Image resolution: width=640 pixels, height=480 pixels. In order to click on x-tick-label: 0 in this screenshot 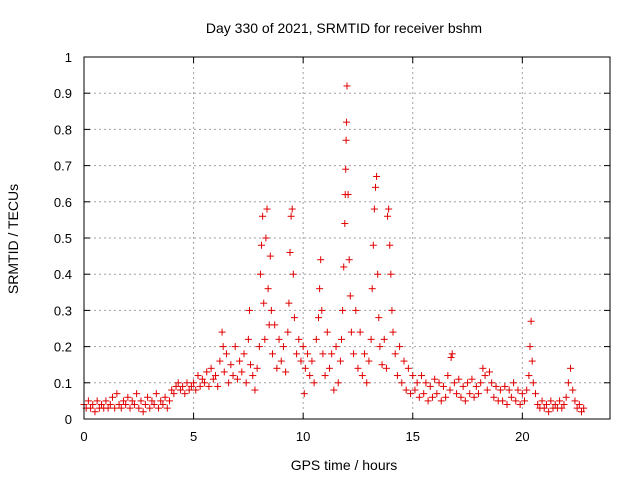, I will do `click(83, 436)`.